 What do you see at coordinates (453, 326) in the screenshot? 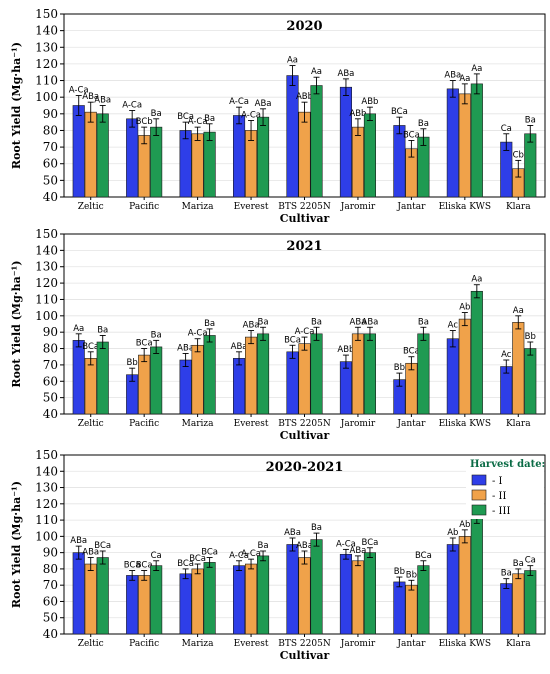
I see `data-label: Ac` at bounding box center [453, 326].